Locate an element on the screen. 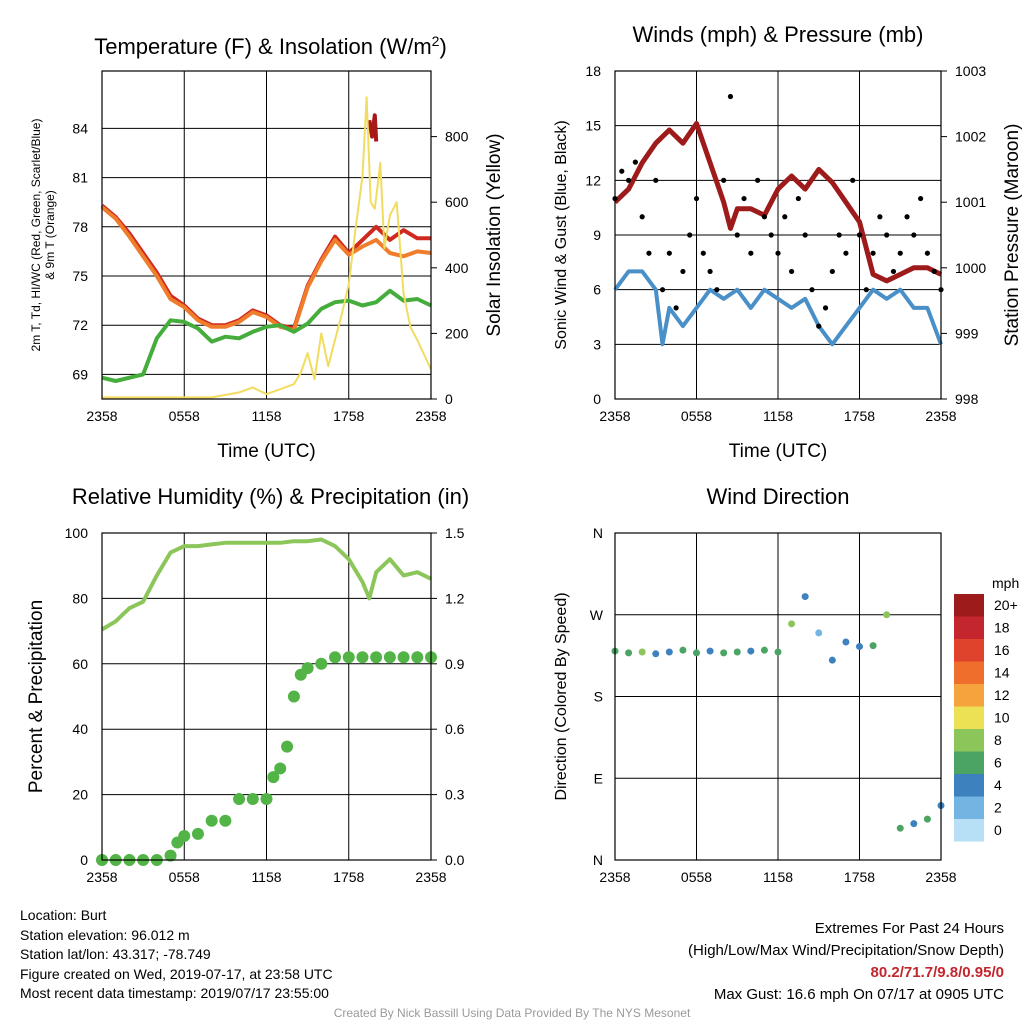 This screenshot has height=1024, width=1024. y-tick-label: 84 is located at coordinates (80, 128).